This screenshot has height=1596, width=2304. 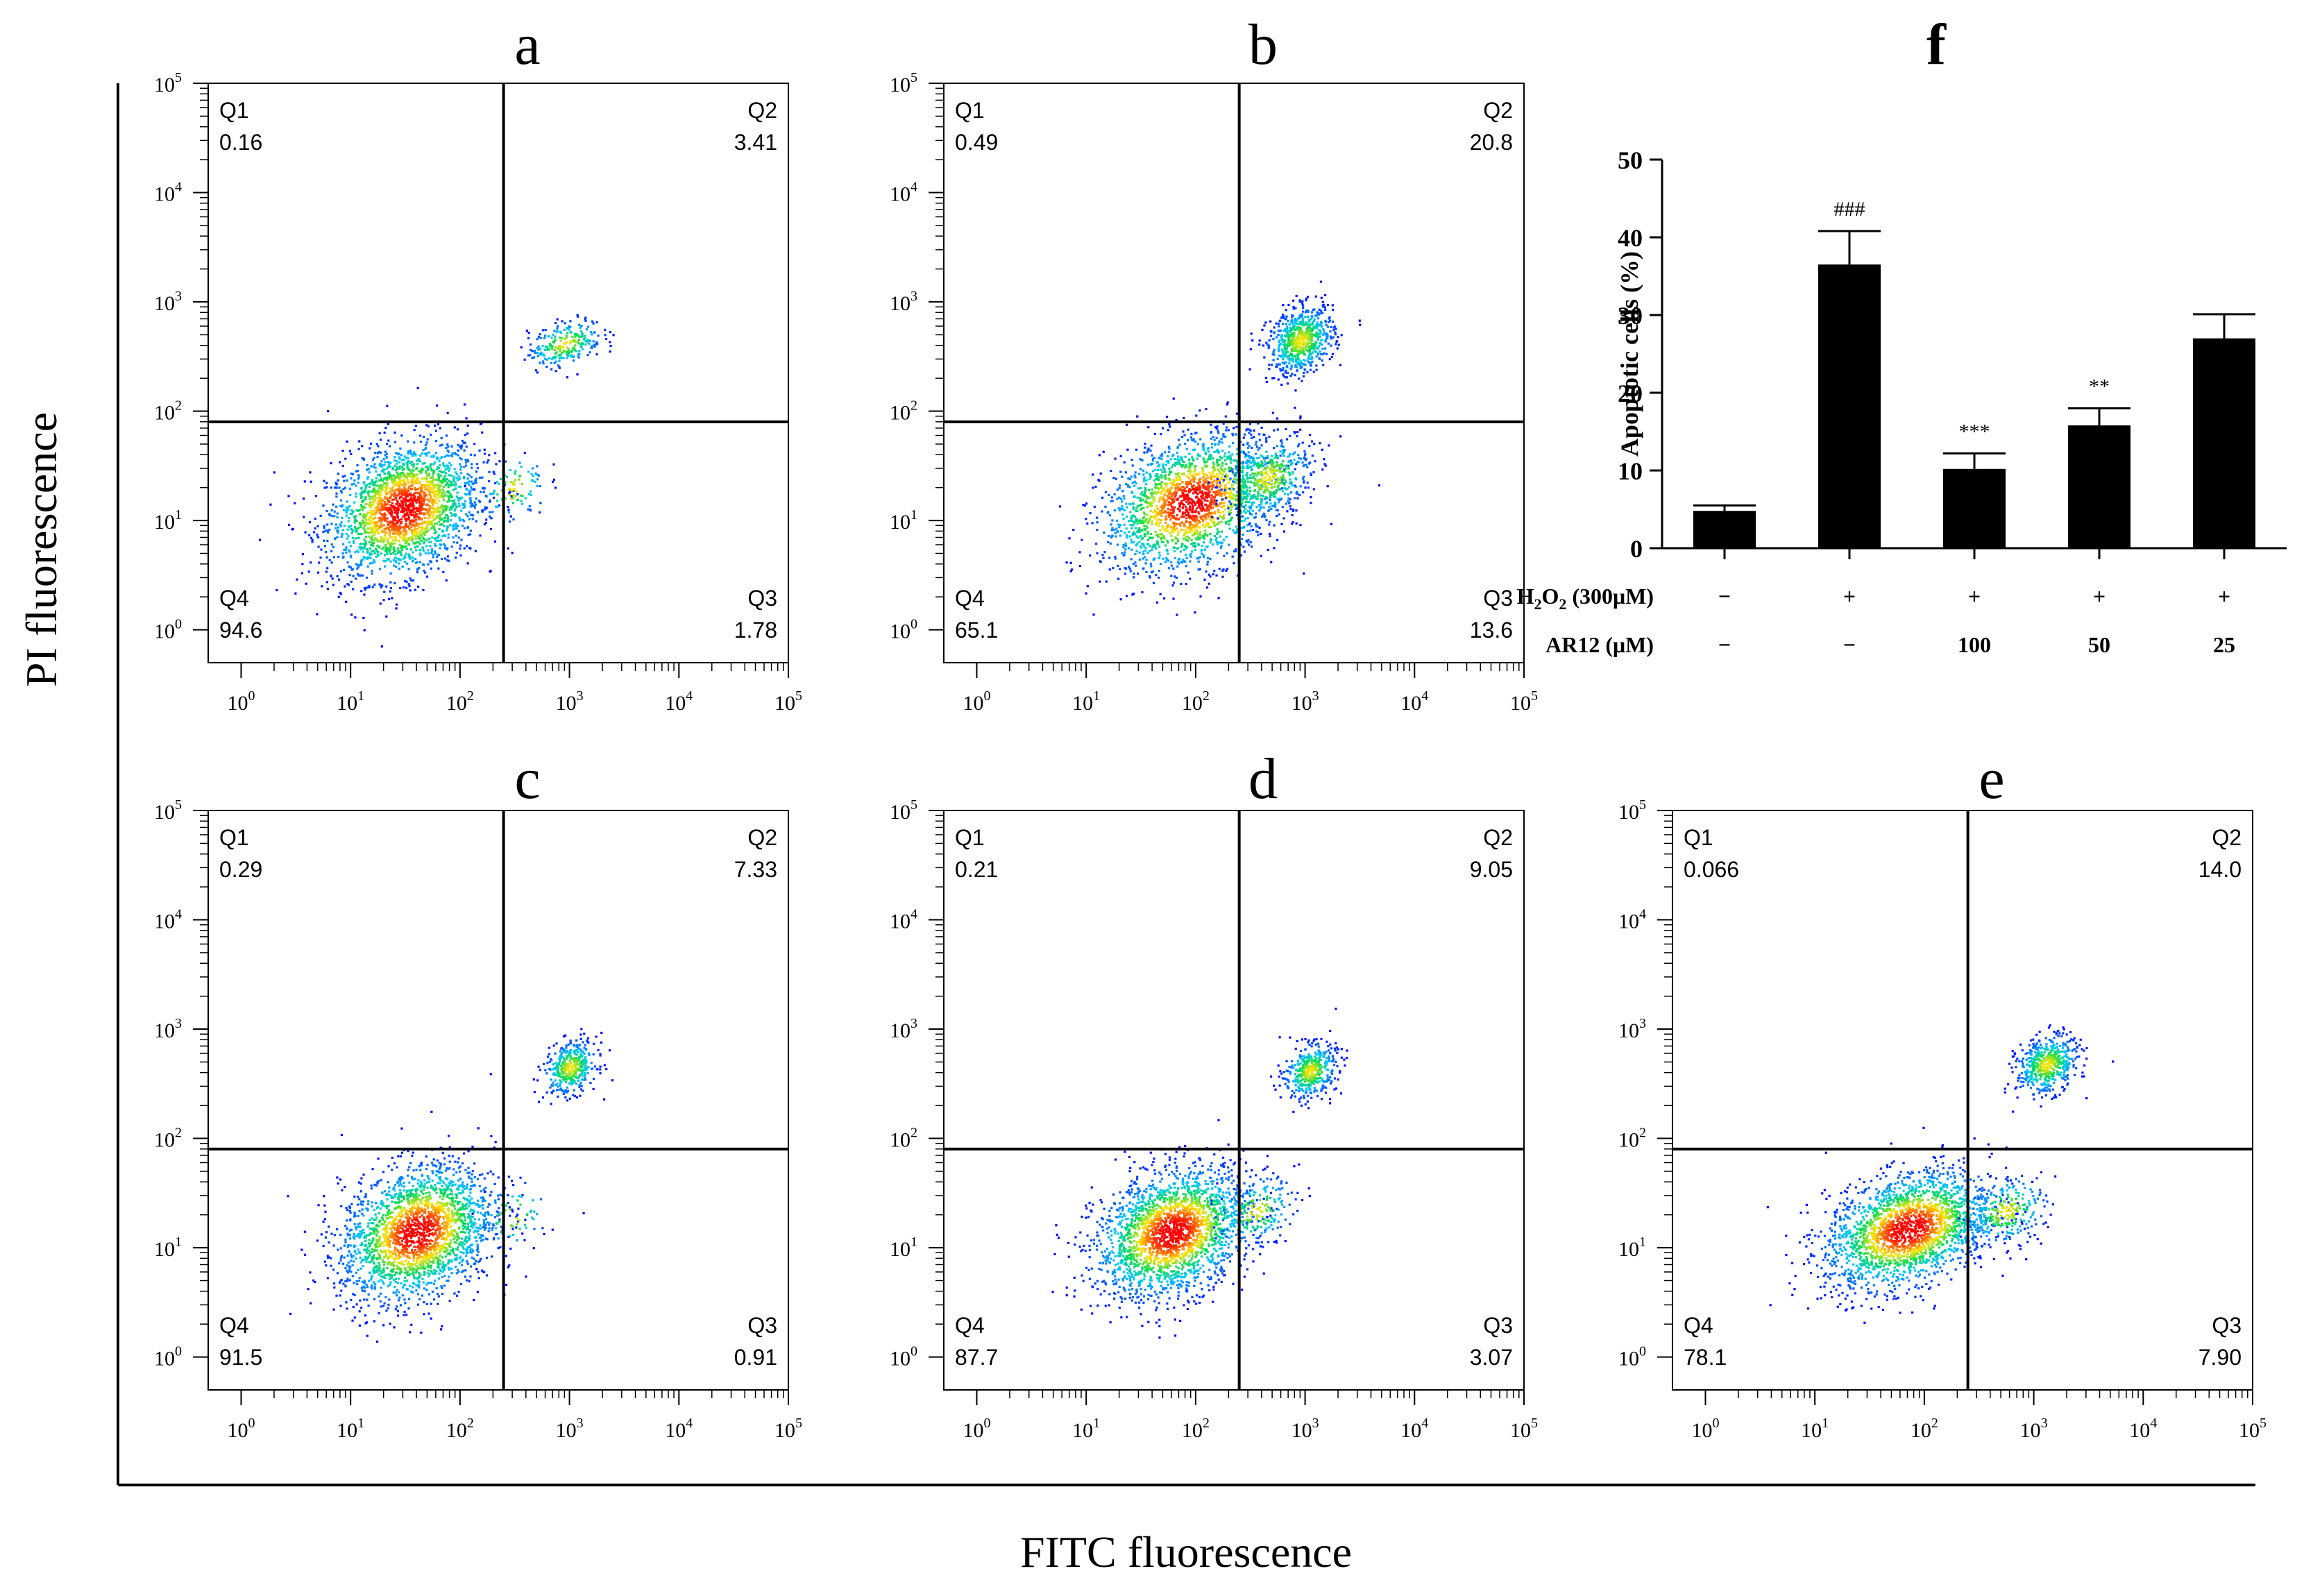 I want to click on y-tick-exponent: 2, so click(x=178, y=406).